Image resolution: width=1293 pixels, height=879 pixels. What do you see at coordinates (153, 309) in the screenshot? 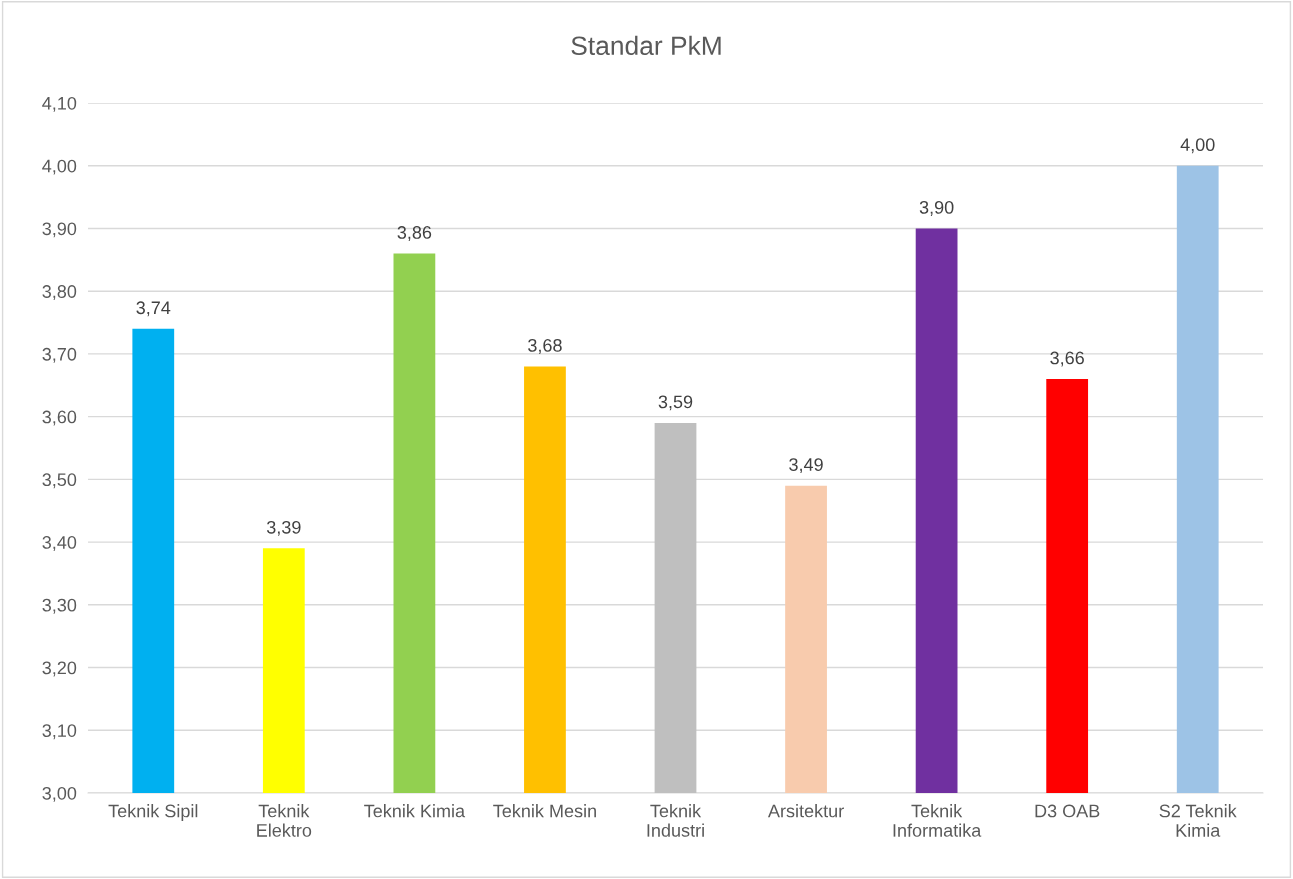
I see `data-label: 3,74` at bounding box center [153, 309].